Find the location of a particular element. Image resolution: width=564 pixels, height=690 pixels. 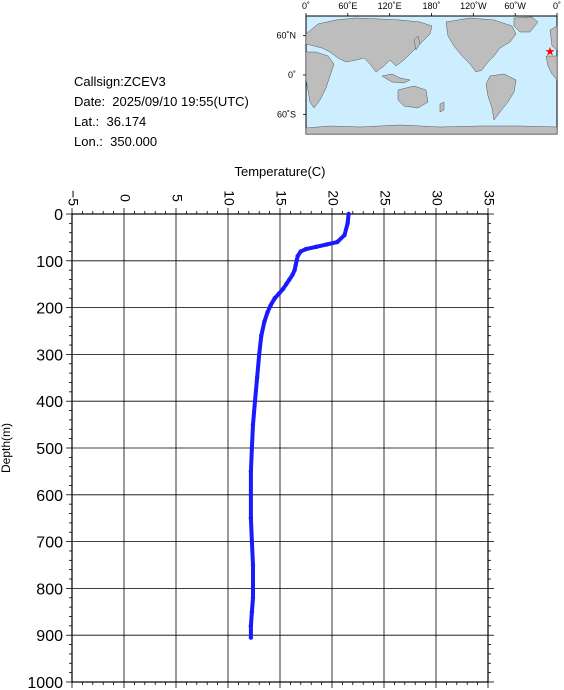

y-tick-label: 400 is located at coordinates (49, 402).